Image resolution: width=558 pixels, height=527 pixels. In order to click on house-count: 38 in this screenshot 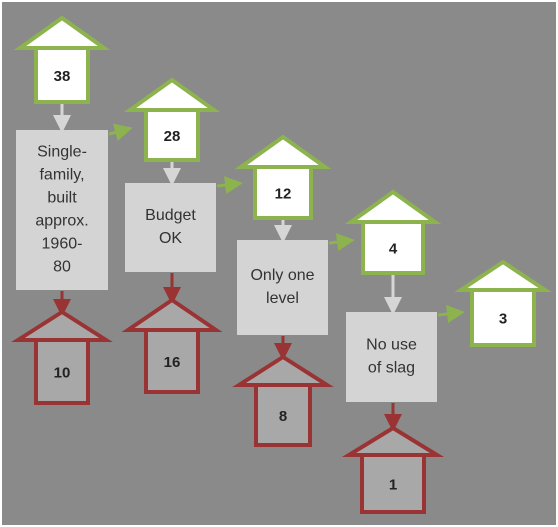, I will do `click(62, 76)`.